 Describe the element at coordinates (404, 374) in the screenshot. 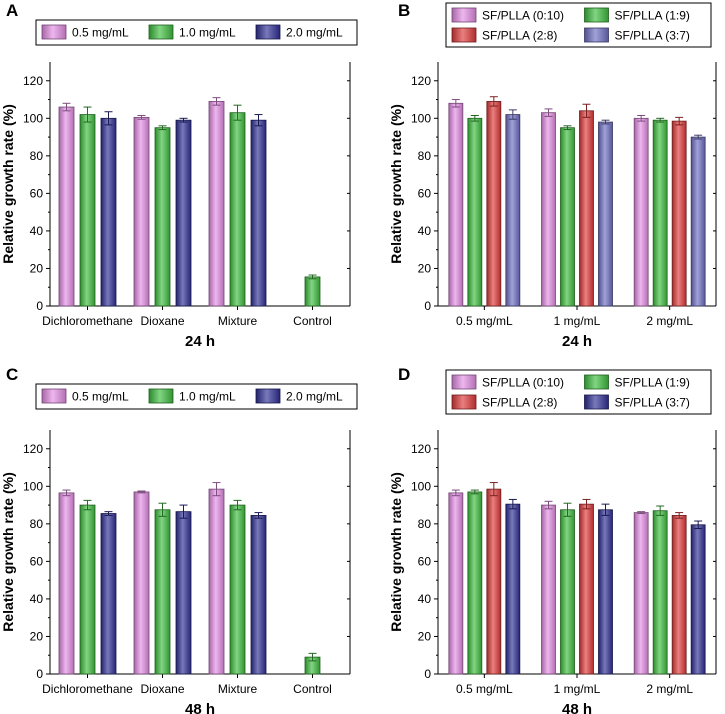

I see `panel-letter: D` at that location.